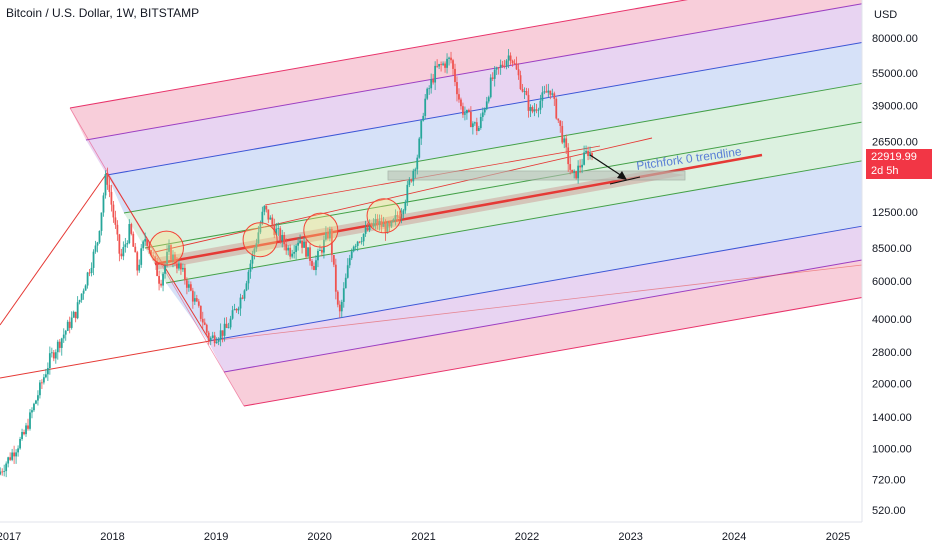 The height and width of the screenshot is (555, 932). What do you see at coordinates (112, 537) in the screenshot?
I see `x-tick-label-1: 2018` at bounding box center [112, 537].